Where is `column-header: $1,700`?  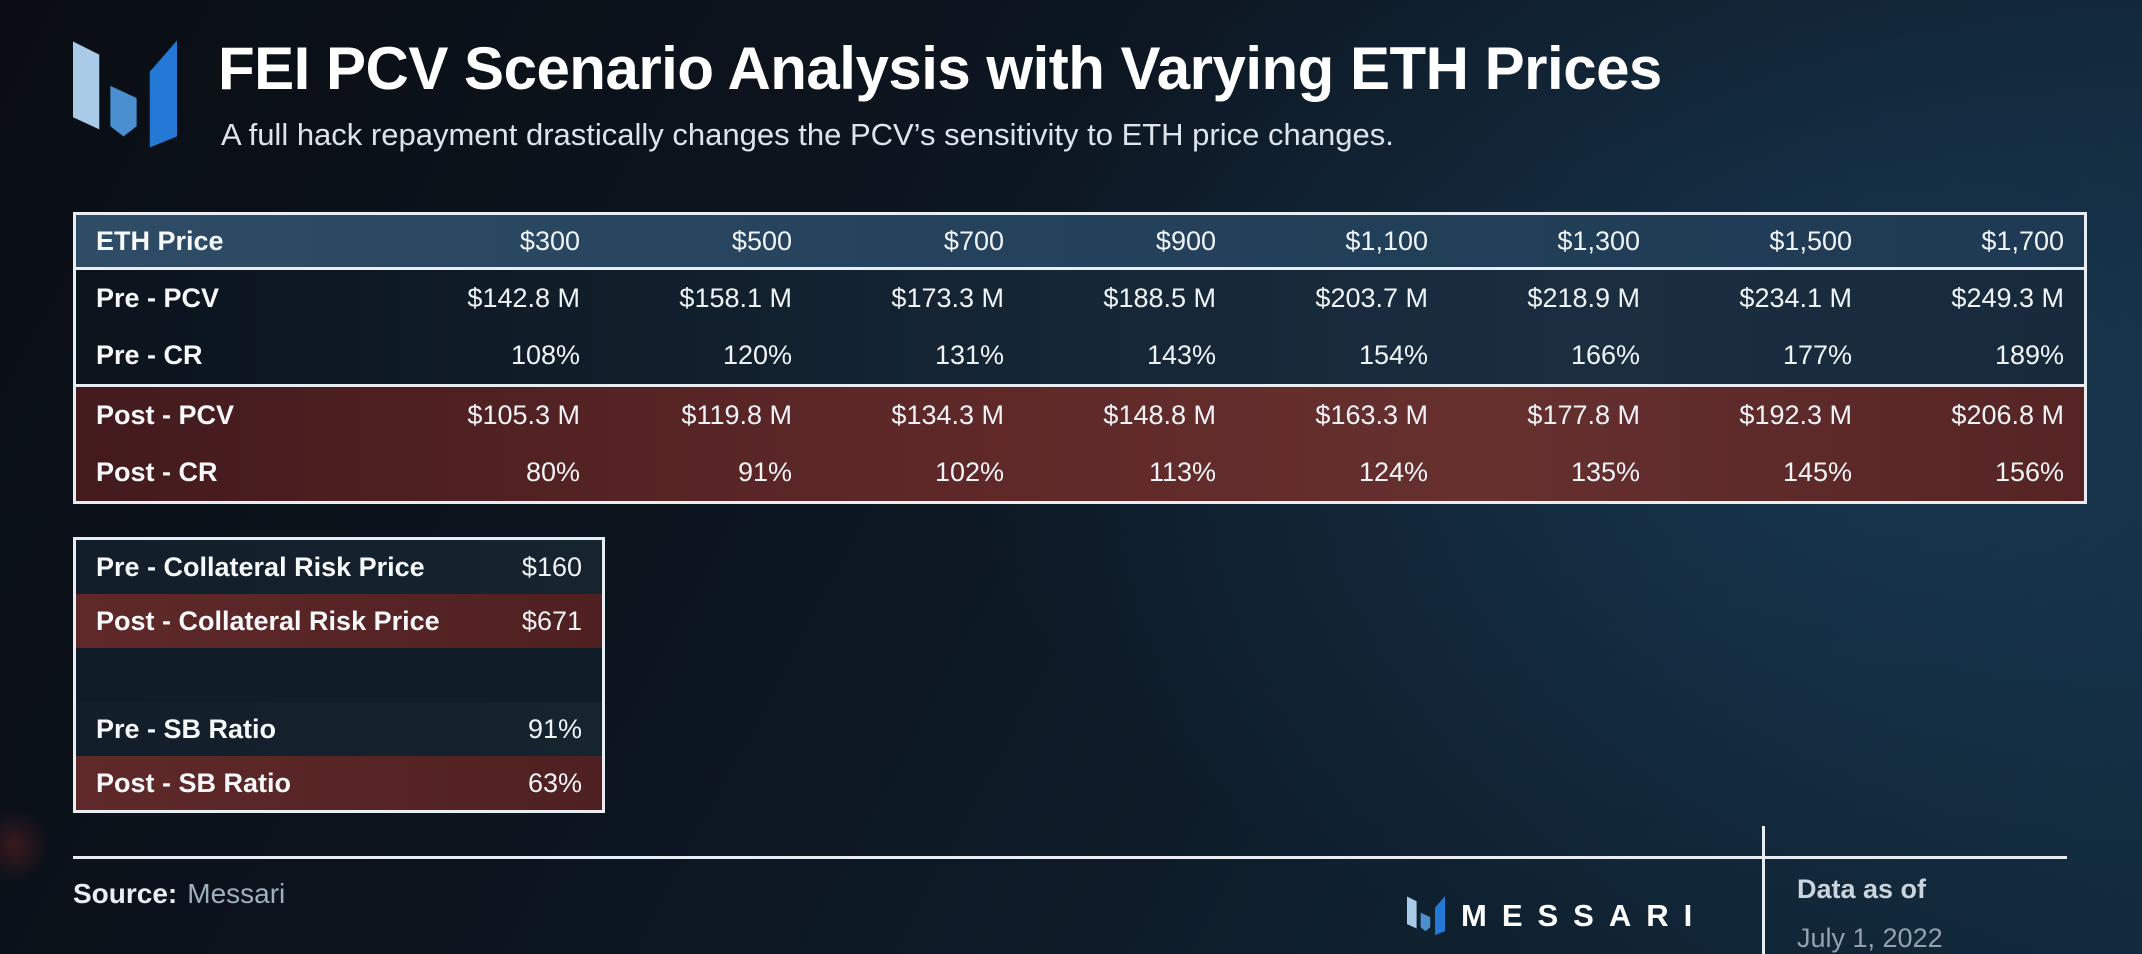
column-header: $1,700 is located at coordinates (2022, 240).